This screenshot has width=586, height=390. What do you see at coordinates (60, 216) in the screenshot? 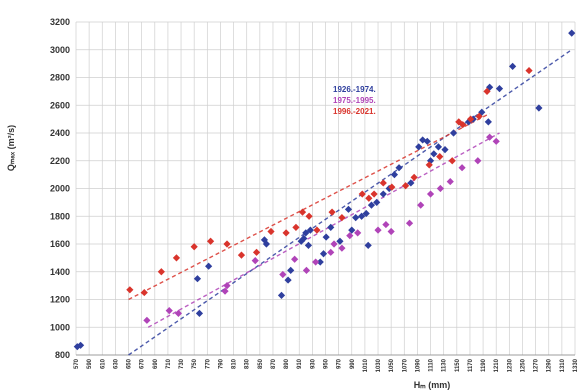
I see `y-tick-label: 1800` at bounding box center [60, 216].